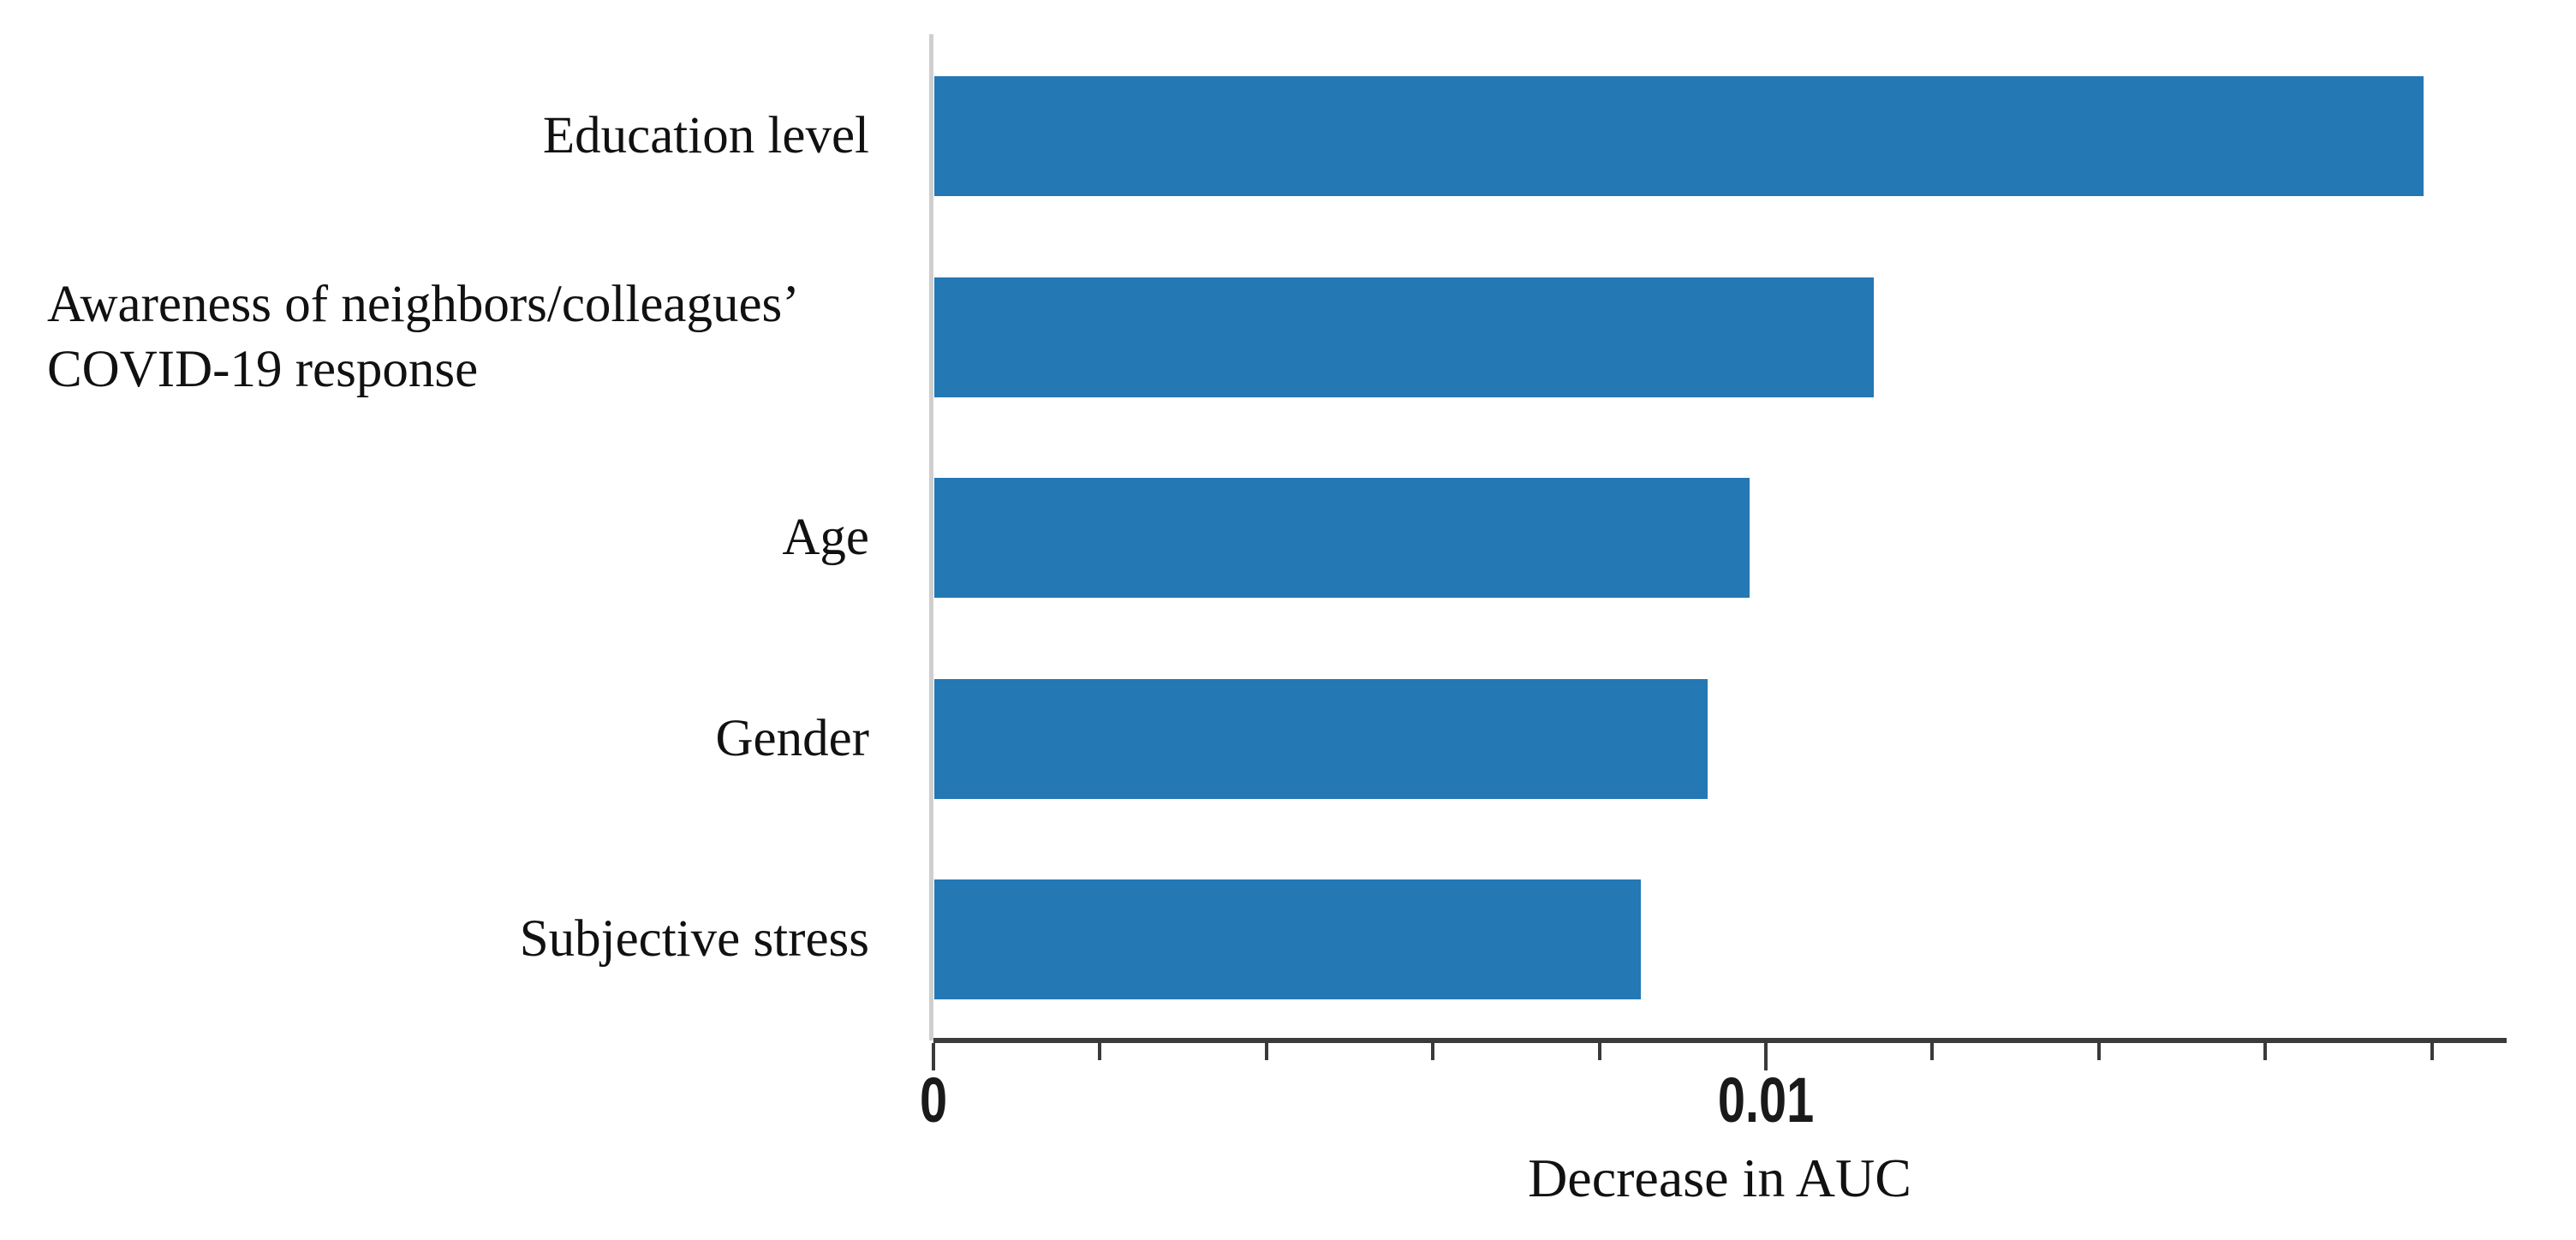 This screenshot has width=2576, height=1240. What do you see at coordinates (792, 738) in the screenshot?
I see `category-label-line: Gender` at bounding box center [792, 738].